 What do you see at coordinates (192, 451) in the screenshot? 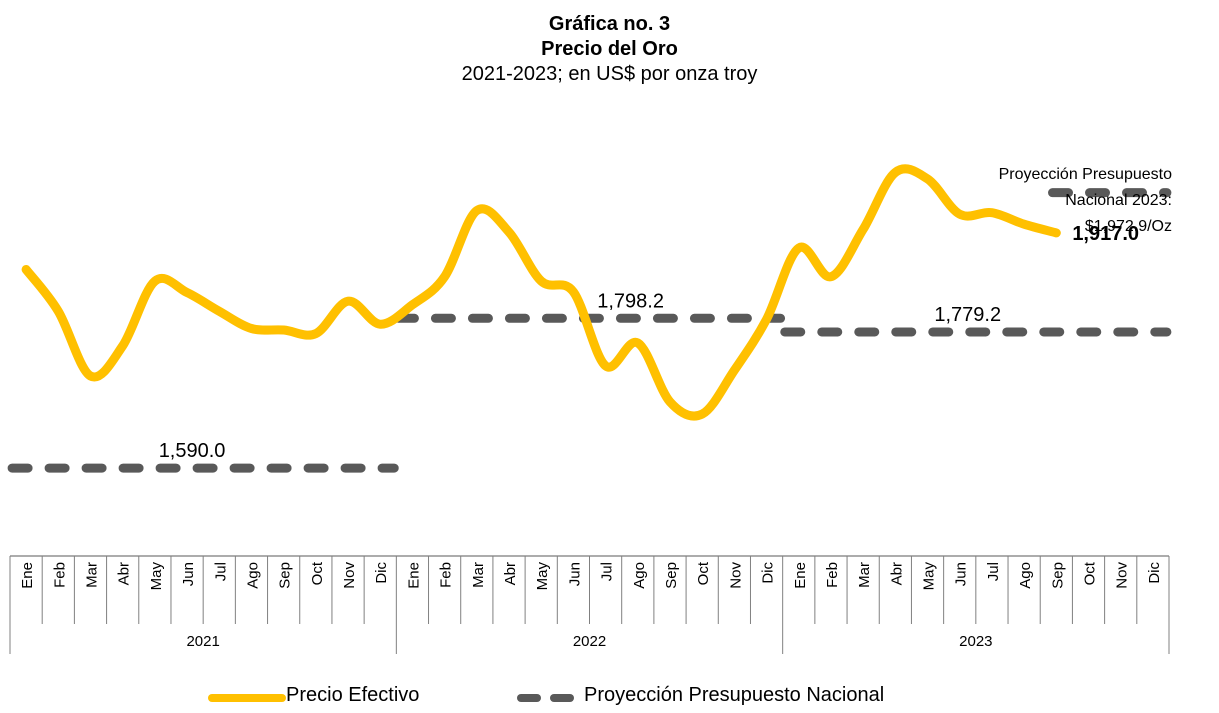
I see `label-proj-2021: 1,590.0` at bounding box center [192, 451].